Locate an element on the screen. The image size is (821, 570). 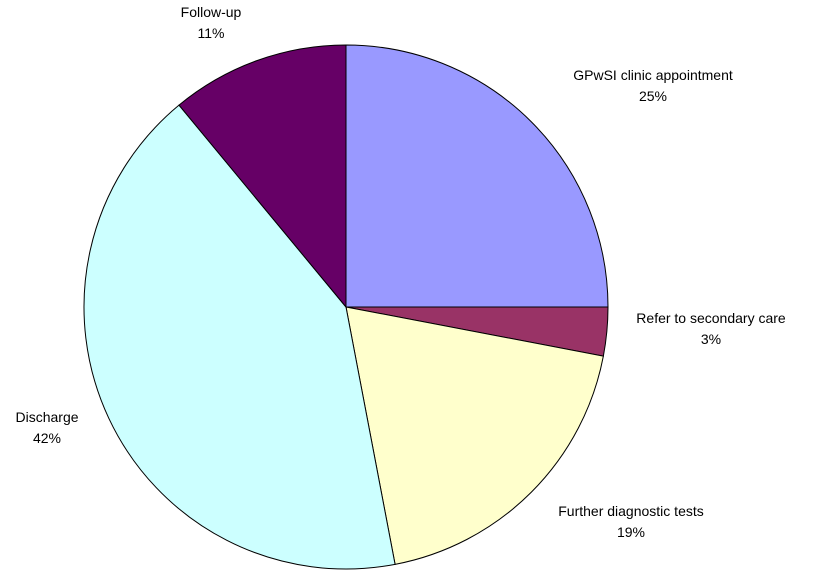
slice-value-label: 3% is located at coordinates (711, 339).